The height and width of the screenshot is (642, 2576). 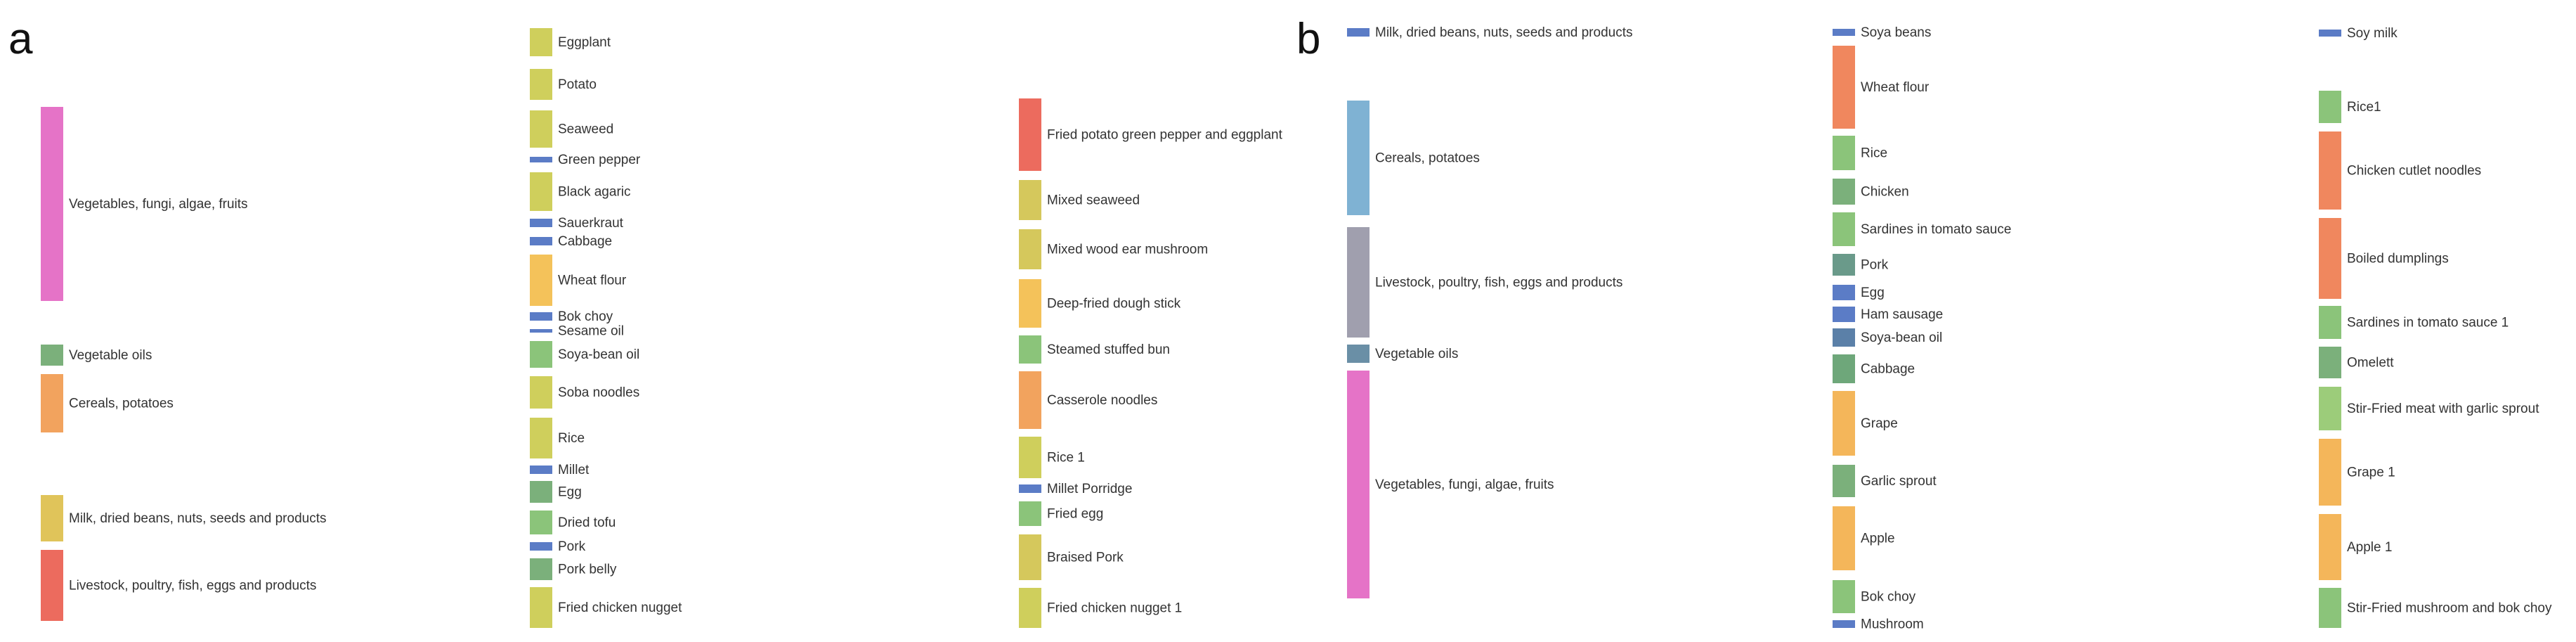 I want to click on node-bar-d_rice1, so click(x=2330, y=107).